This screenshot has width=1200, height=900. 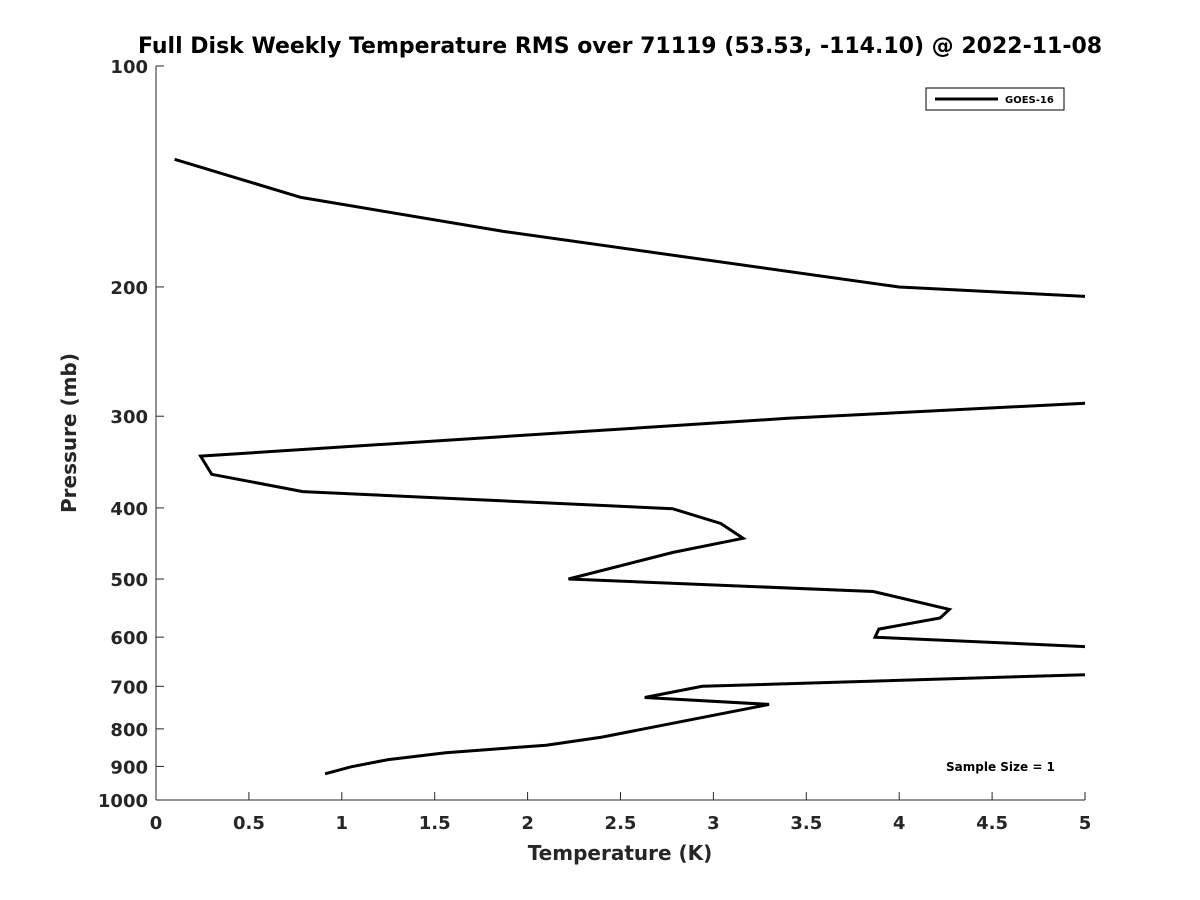 What do you see at coordinates (1000, 767) in the screenshot?
I see `sample-size-annotation: Sample Size = 1` at bounding box center [1000, 767].